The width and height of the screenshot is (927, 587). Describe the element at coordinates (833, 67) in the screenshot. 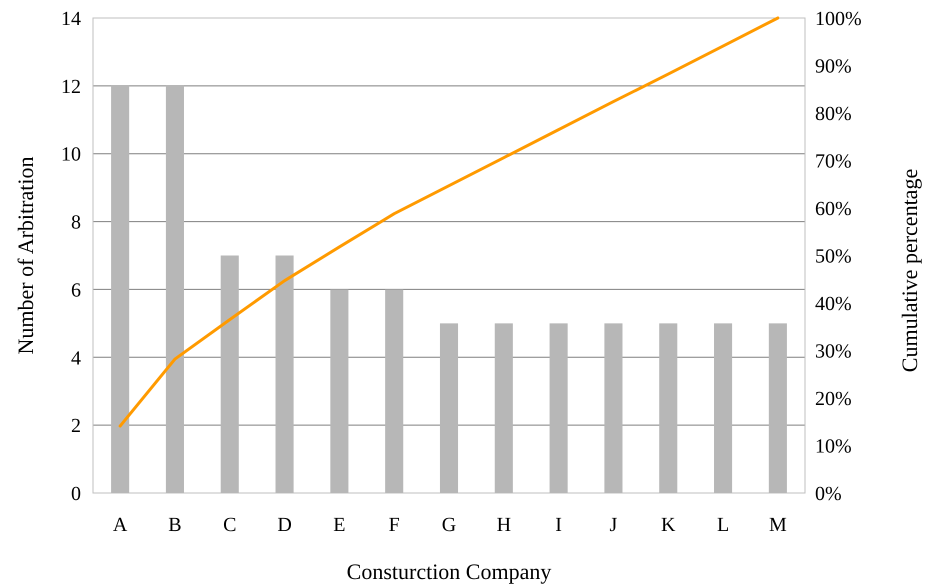

I see `y2-tick-label: 90%` at that location.